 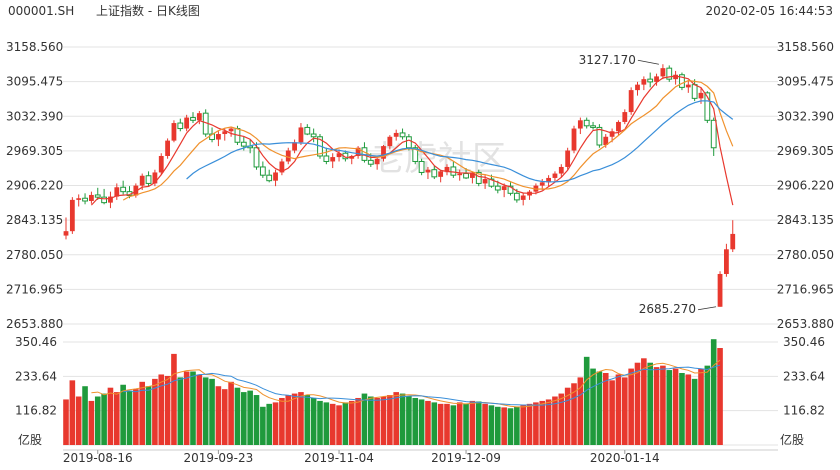 What do you see at coordinates (148, 10) in the screenshot?
I see `chart-title: 上证指数 - 日K线图` at bounding box center [148, 10].